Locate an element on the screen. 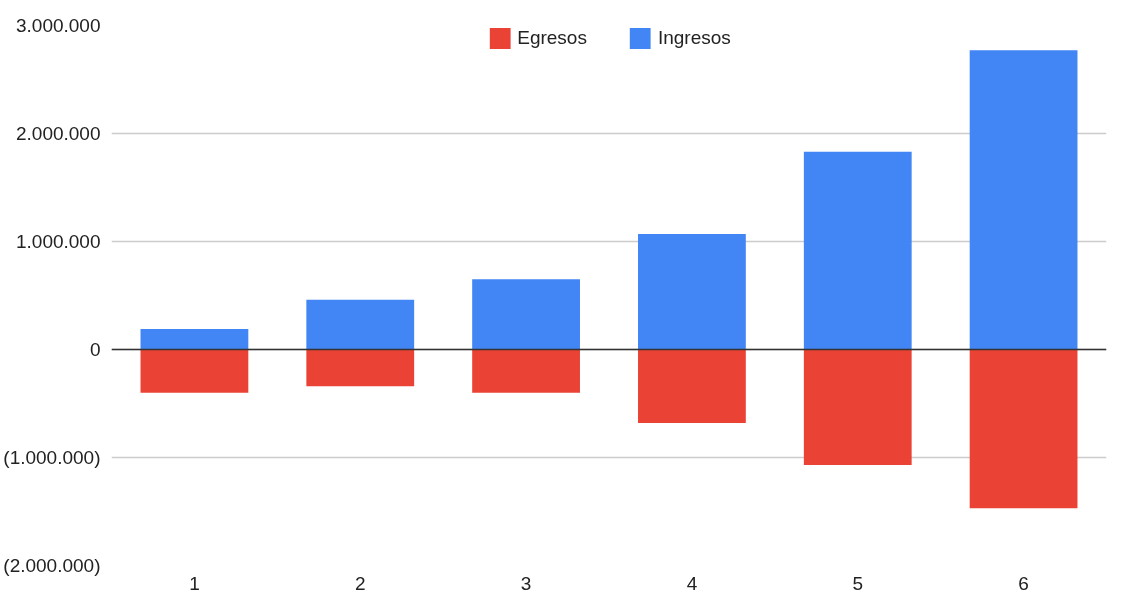 The width and height of the screenshot is (1144, 615). y-tick-label: (1.000.000) is located at coordinates (52, 457).